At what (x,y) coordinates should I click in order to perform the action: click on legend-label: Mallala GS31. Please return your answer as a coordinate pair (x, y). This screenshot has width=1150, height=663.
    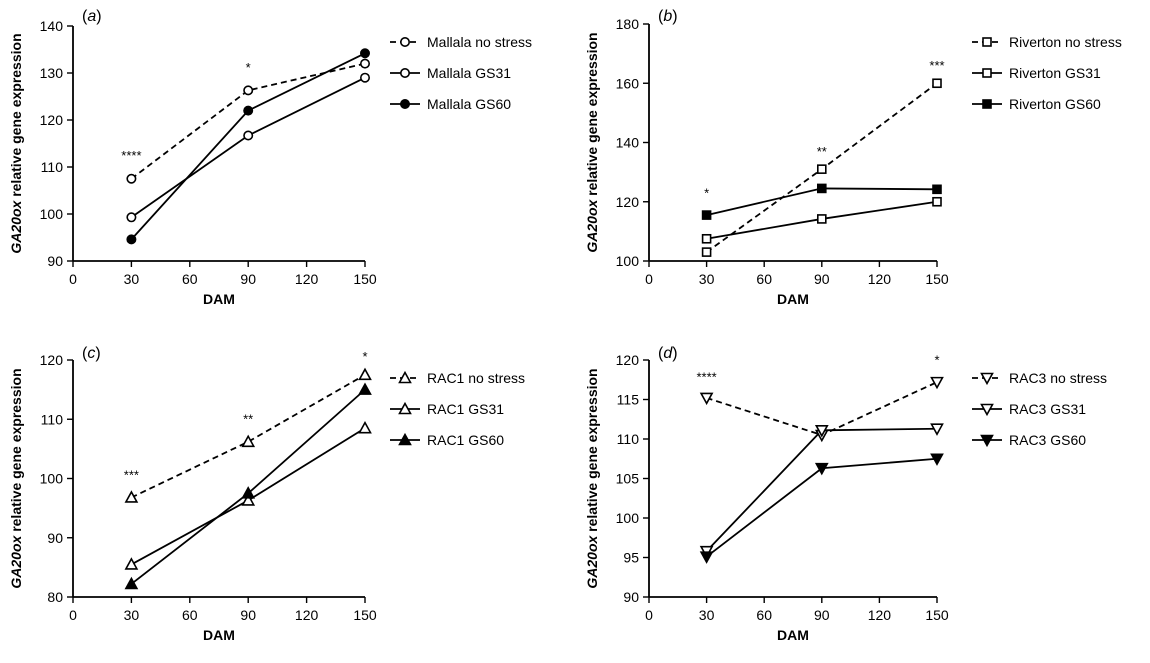
    Looking at the image, I should click on (469, 73).